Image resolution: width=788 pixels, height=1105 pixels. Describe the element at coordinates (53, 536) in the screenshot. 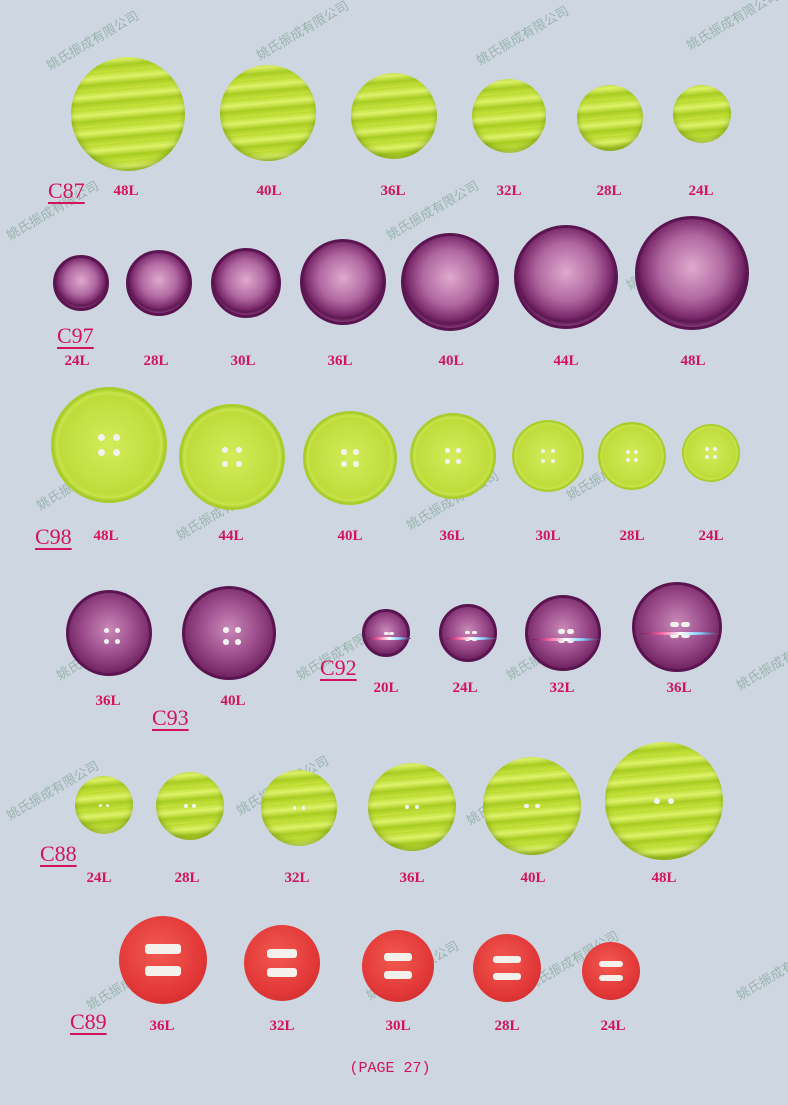

I see `product-code-c98: C98` at that location.